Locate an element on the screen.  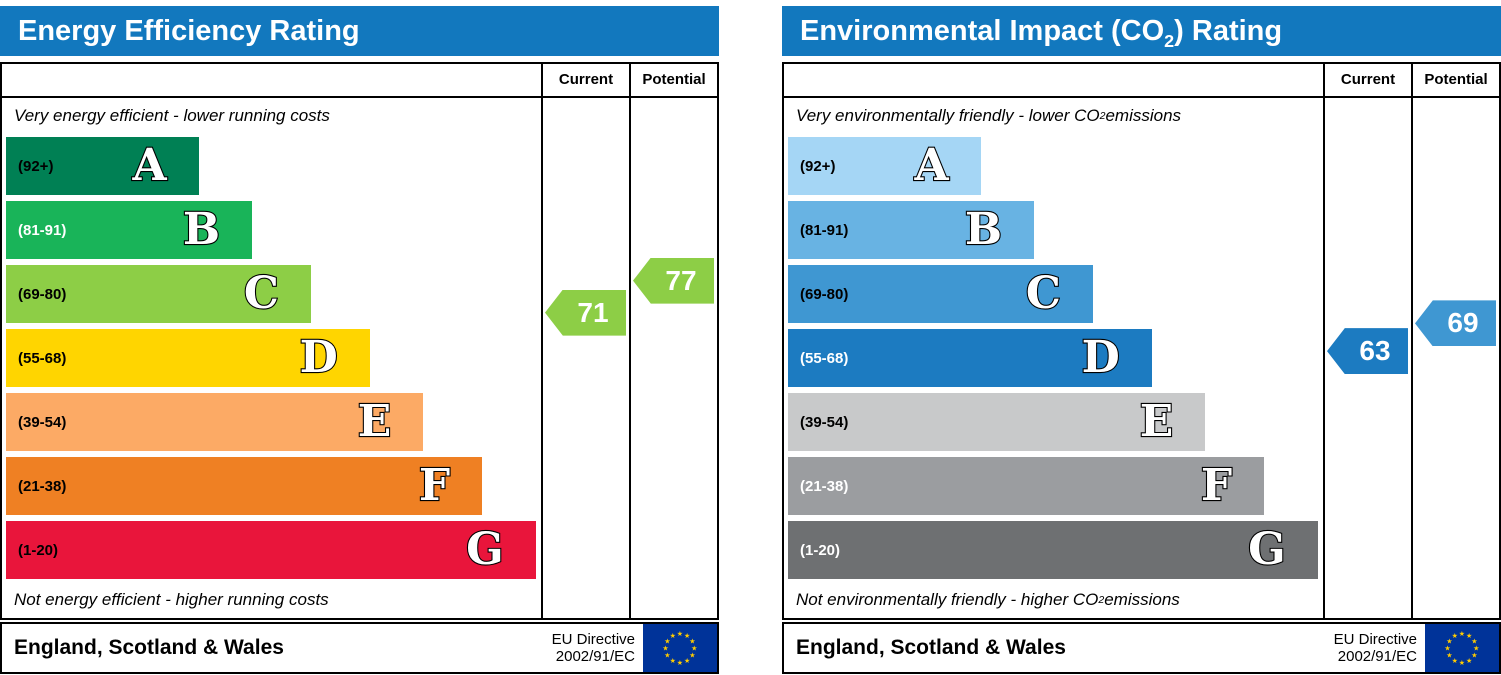
band-range-label: (1-20) is located at coordinates (38, 550).